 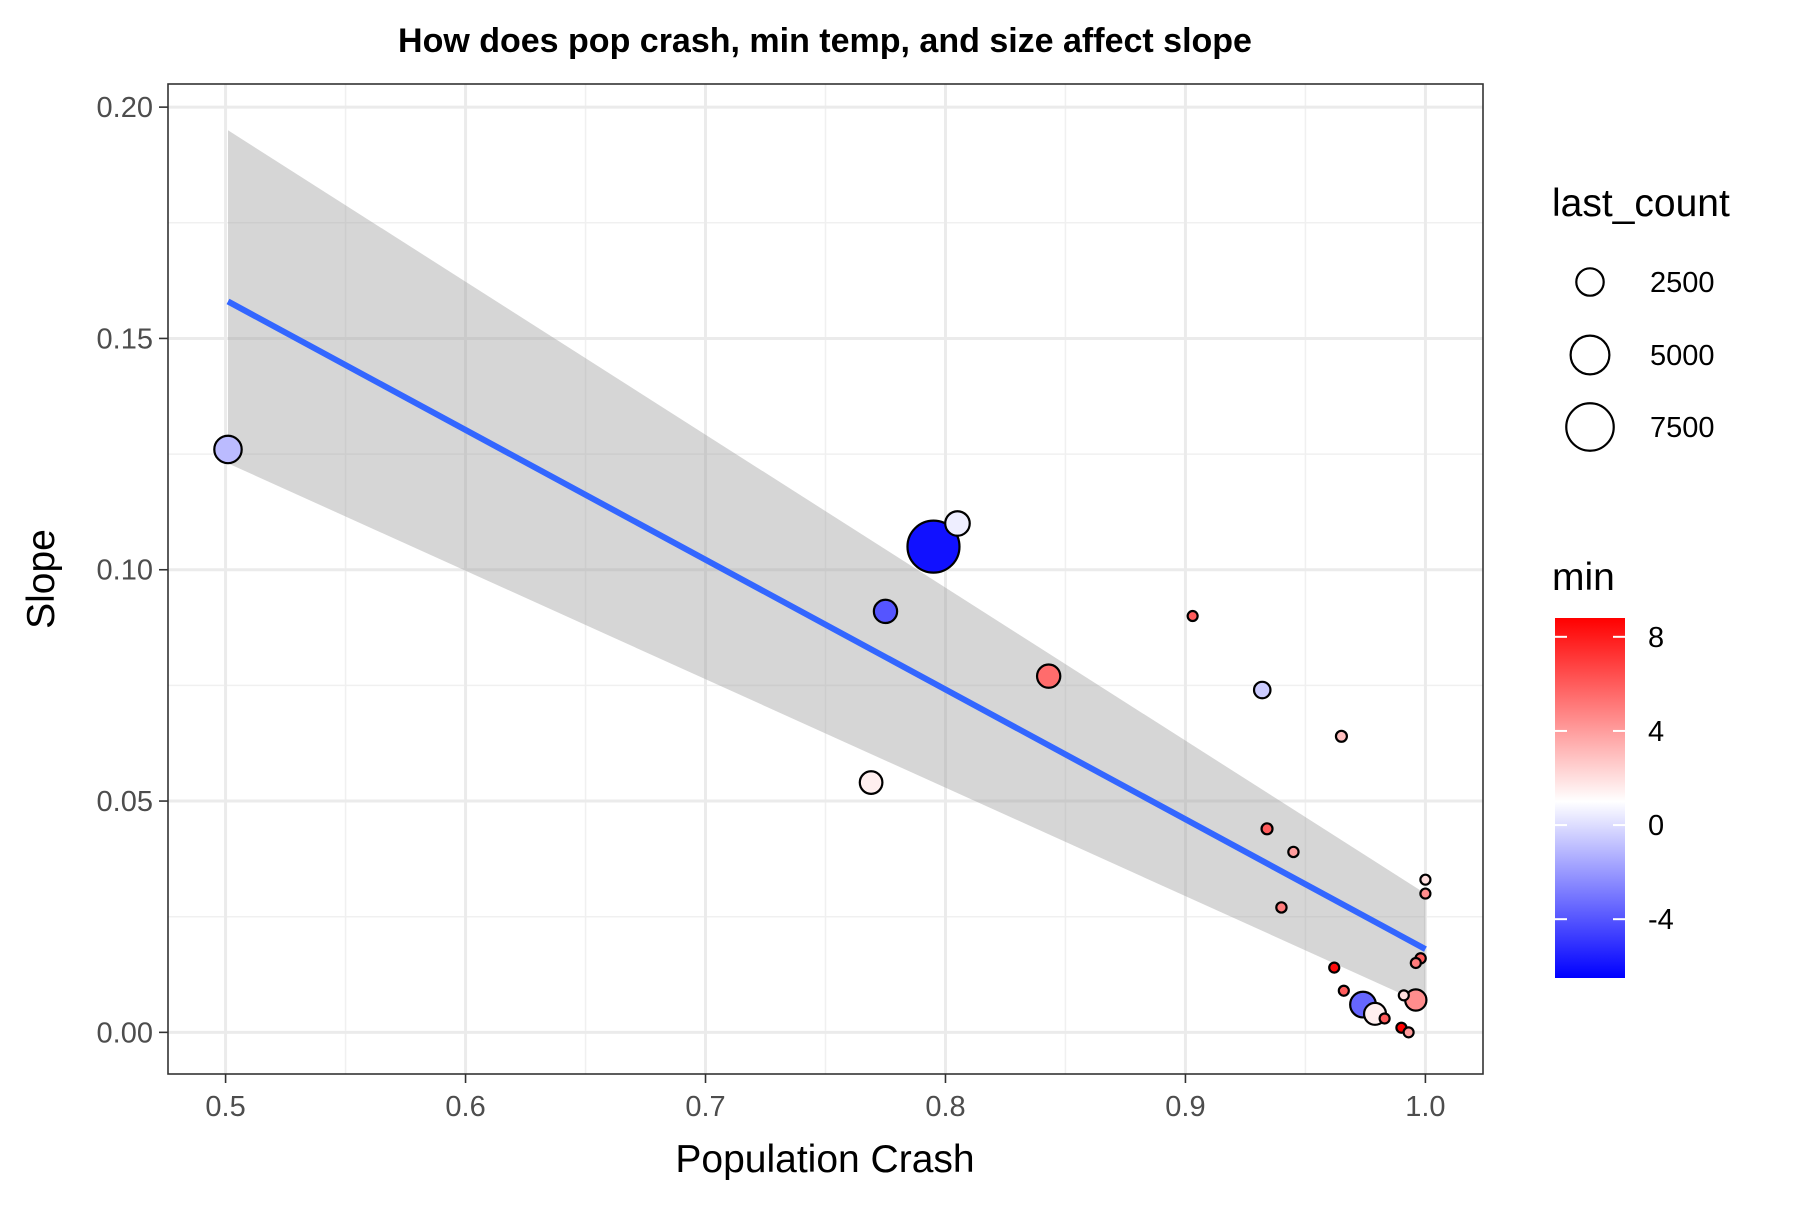 What do you see at coordinates (1661, 920) in the screenshot?
I see `colorbar-tick-label: -4` at bounding box center [1661, 920].